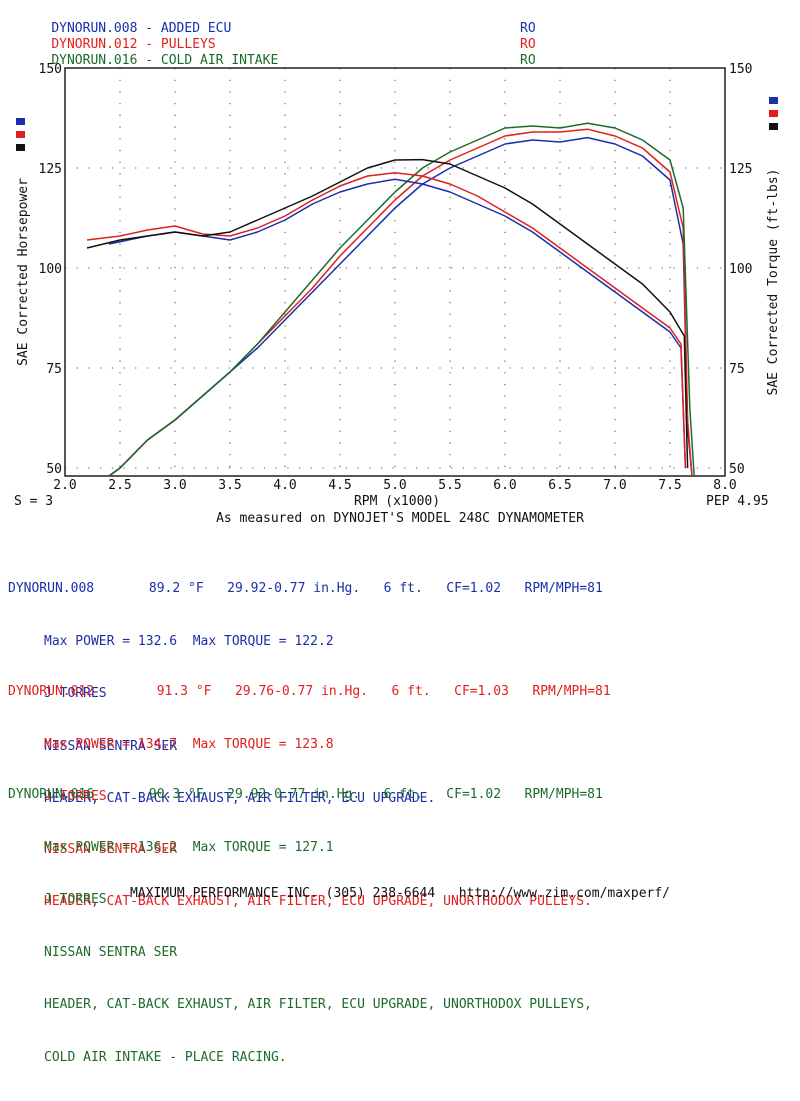 The width and height of the screenshot is (800, 1101). Describe the element at coordinates (229, 485) in the screenshot. I see `x-tick-label: 3.5` at that location.